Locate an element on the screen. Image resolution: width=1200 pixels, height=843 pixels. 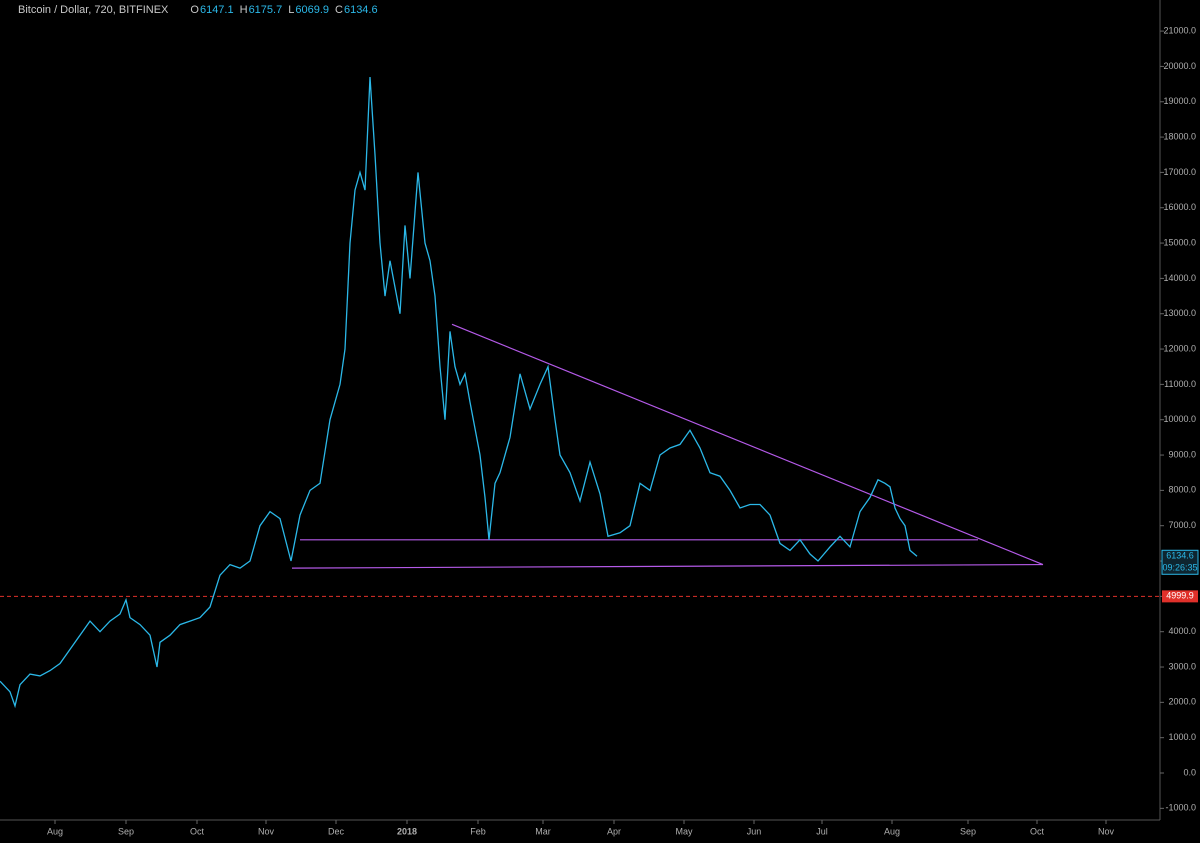
y-tick-label: 9000.0 is located at coordinates (1182, 454).